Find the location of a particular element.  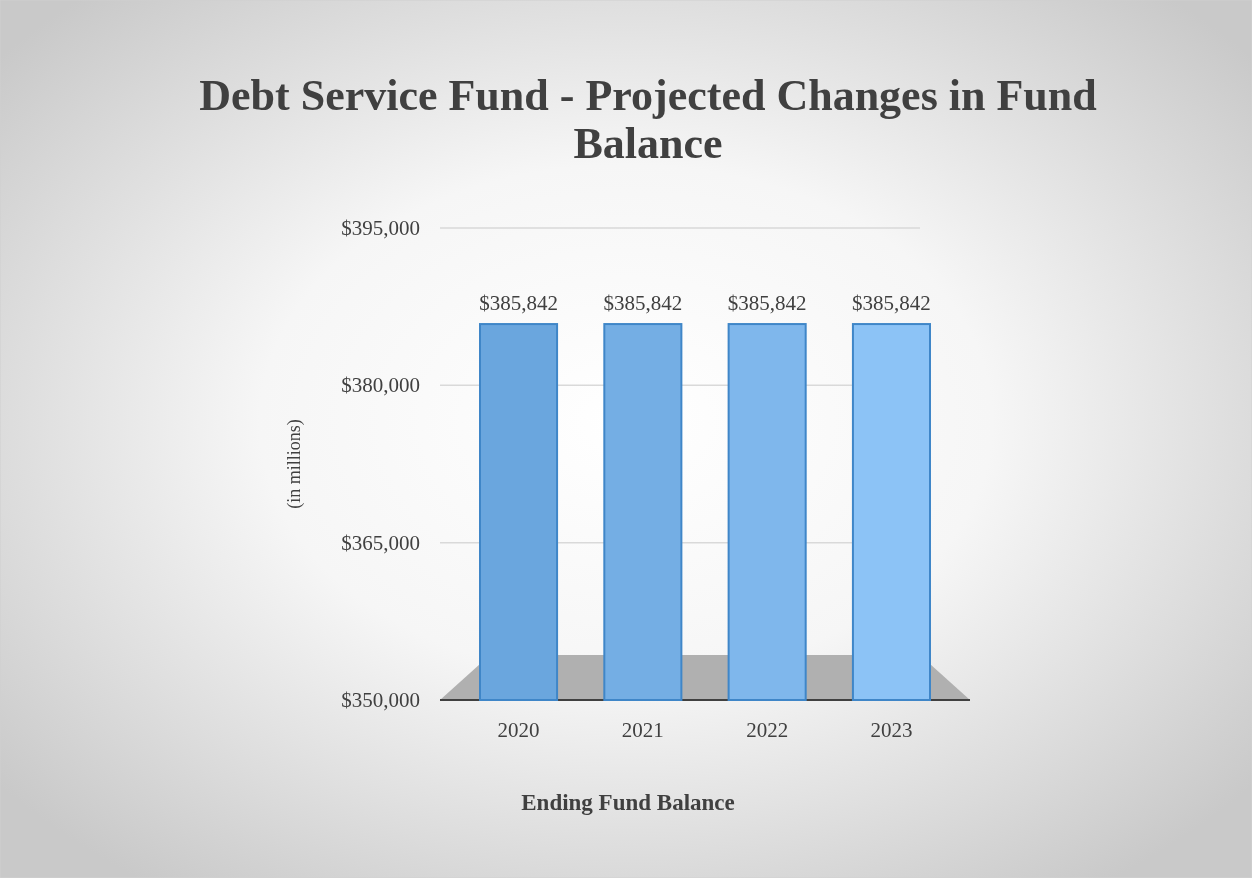

y-tick-label: $350,000 is located at coordinates (380, 700).